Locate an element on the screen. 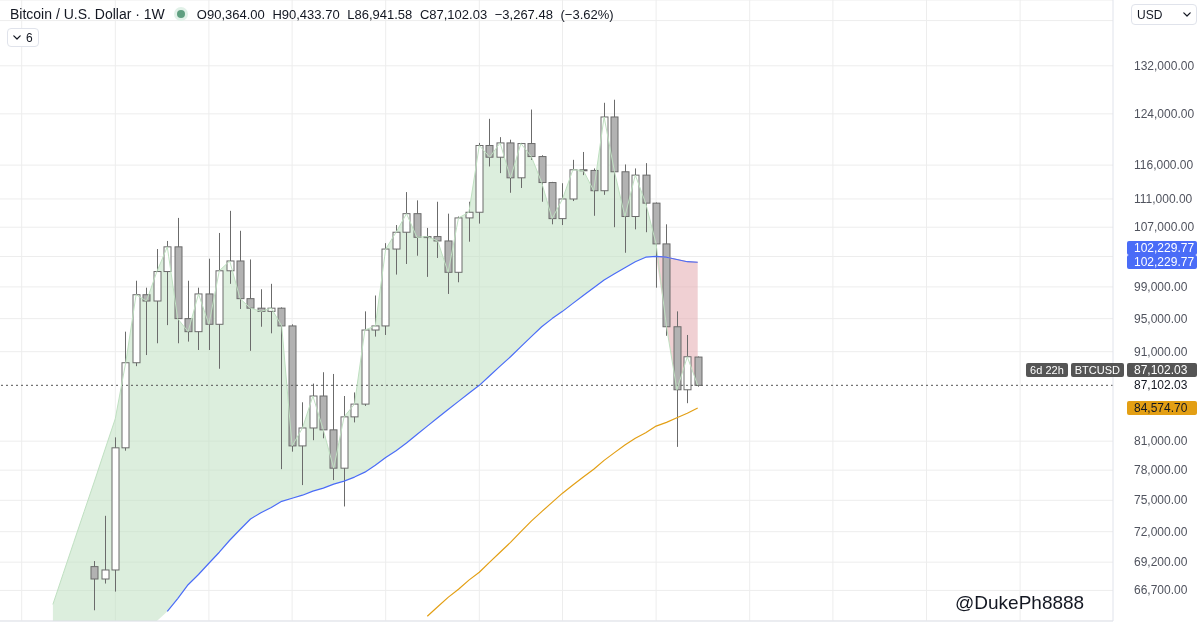 The image size is (1200, 630). text: @DukePh8888 is located at coordinates (1020, 603).